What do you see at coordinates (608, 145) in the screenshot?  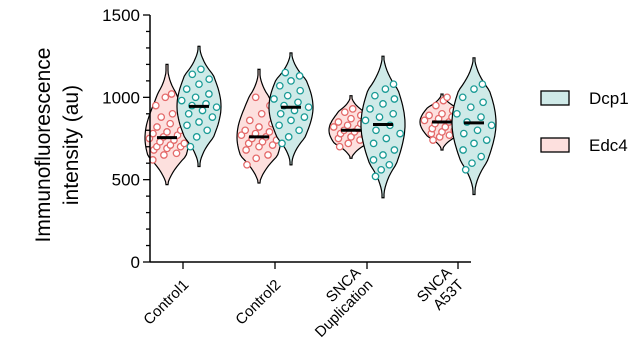 I see `legend-label-edc4: Edc4` at bounding box center [608, 145].